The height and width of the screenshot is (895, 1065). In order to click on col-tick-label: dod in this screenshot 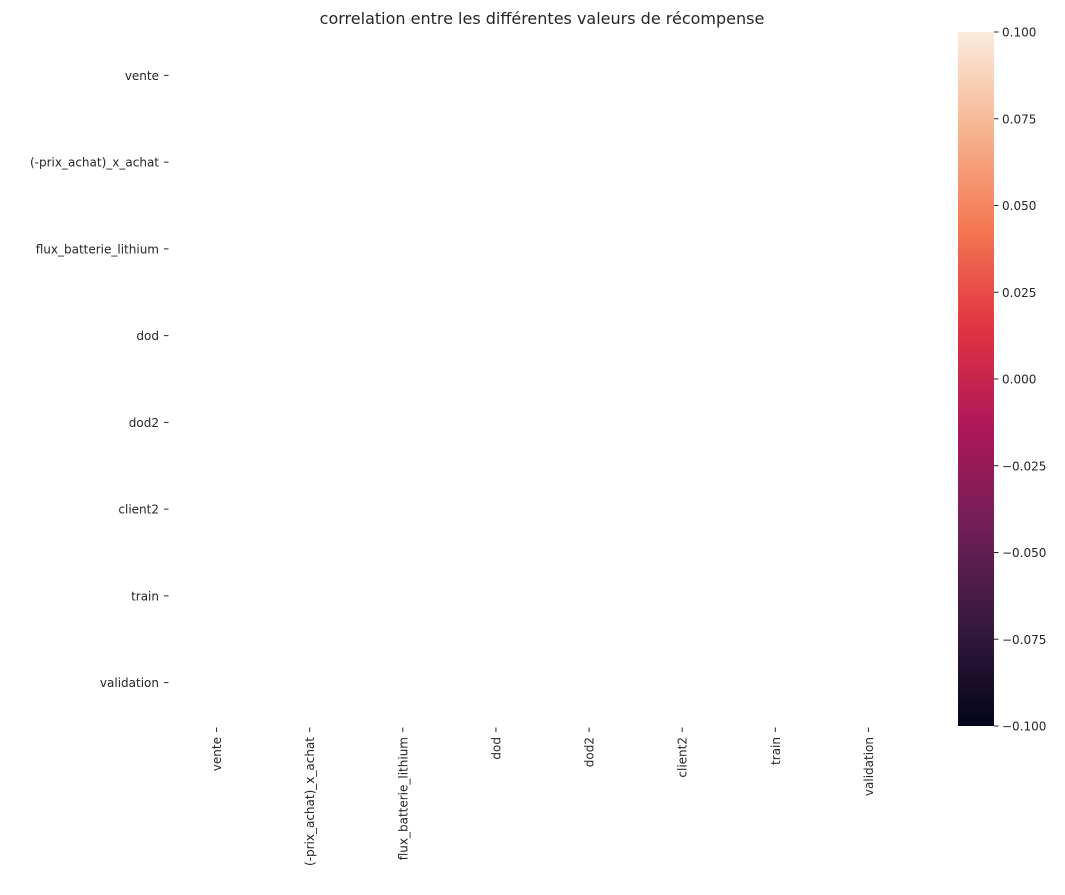, I will do `click(496, 748)`.